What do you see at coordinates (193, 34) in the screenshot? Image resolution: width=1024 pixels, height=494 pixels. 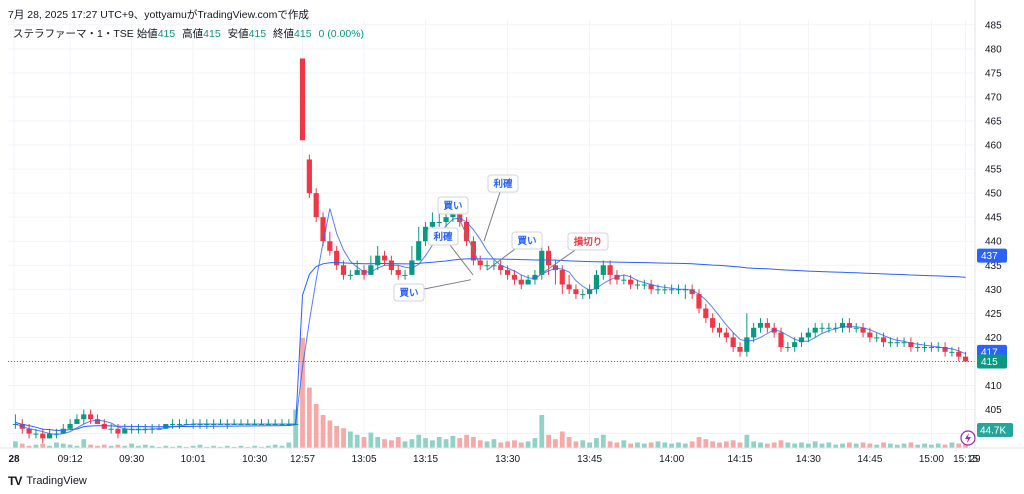 I see `high-label: 高値` at bounding box center [193, 34].